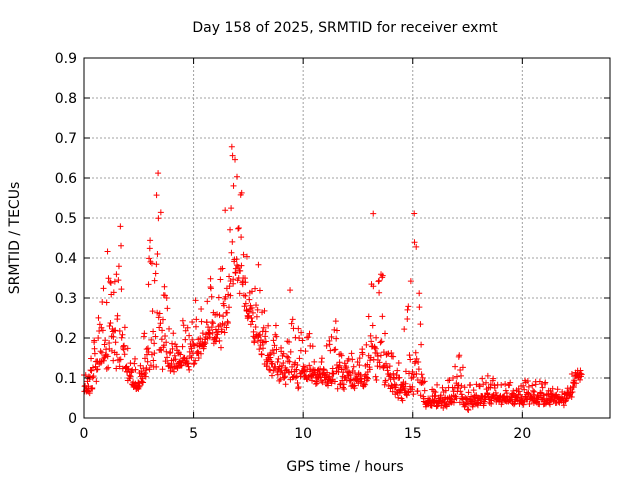  What do you see at coordinates (344, 467) in the screenshot?
I see `x-axis-label: GPS time / hours` at bounding box center [344, 467].